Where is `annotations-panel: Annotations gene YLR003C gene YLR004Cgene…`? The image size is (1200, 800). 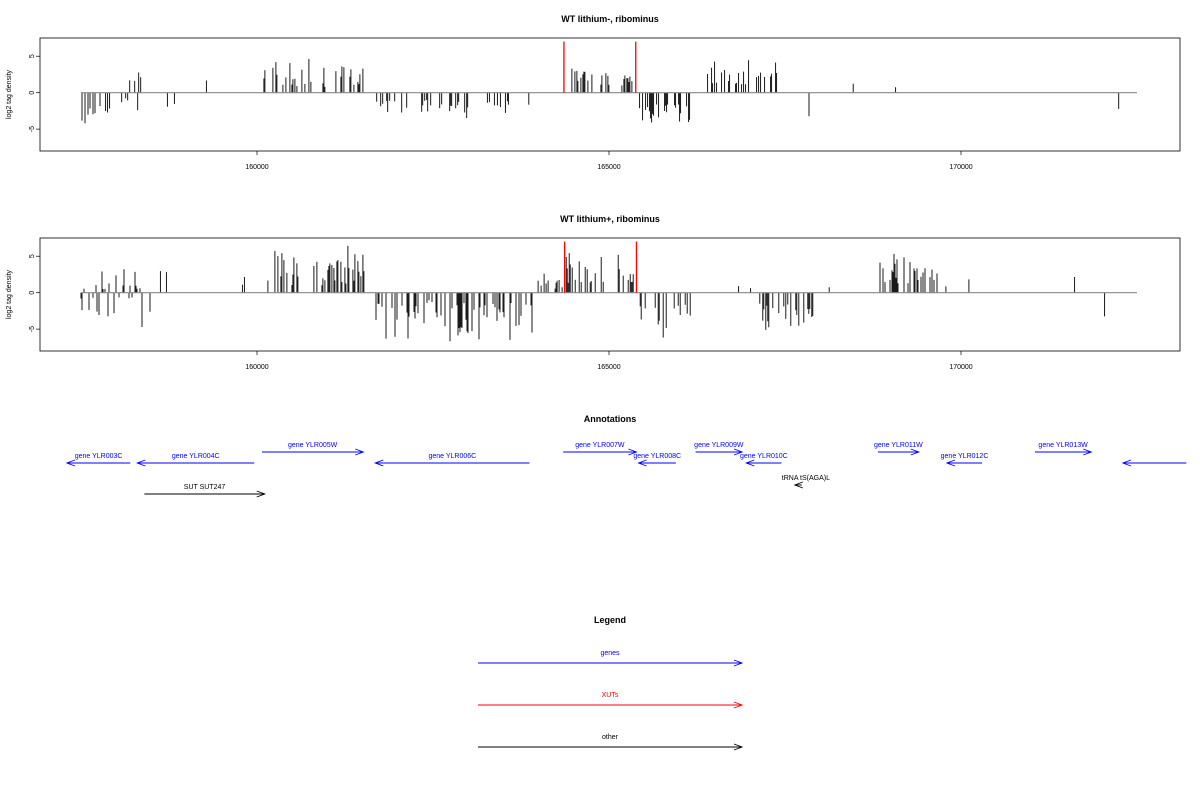
annotations-panel: Annotations gene YLR003C gene YLR004Cgene… is located at coordinates (626, 456).